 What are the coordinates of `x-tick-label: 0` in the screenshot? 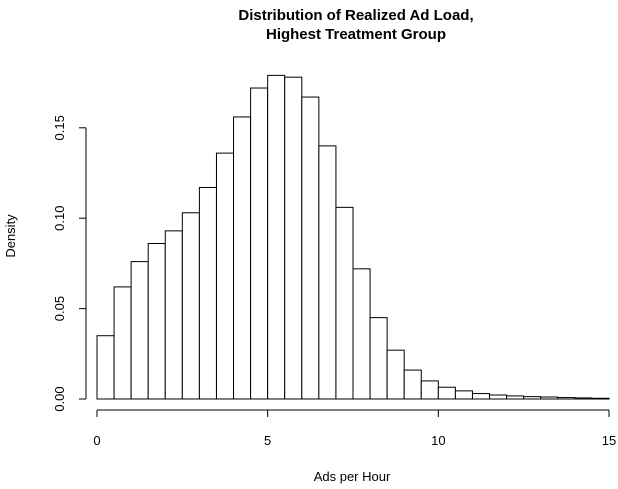 It's located at (96, 440).